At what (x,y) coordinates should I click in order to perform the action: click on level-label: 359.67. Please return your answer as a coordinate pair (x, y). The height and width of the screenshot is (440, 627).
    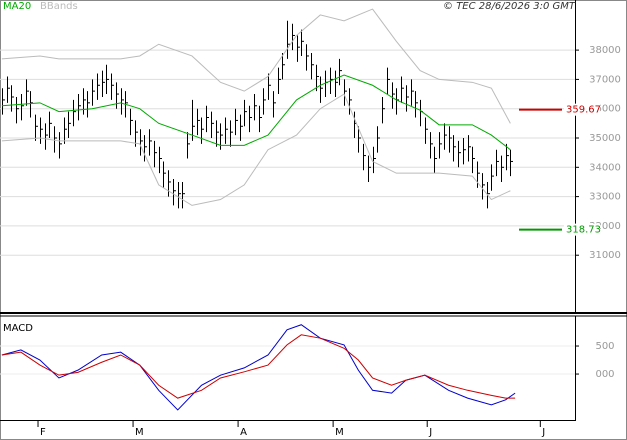
    Looking at the image, I should click on (583, 110).